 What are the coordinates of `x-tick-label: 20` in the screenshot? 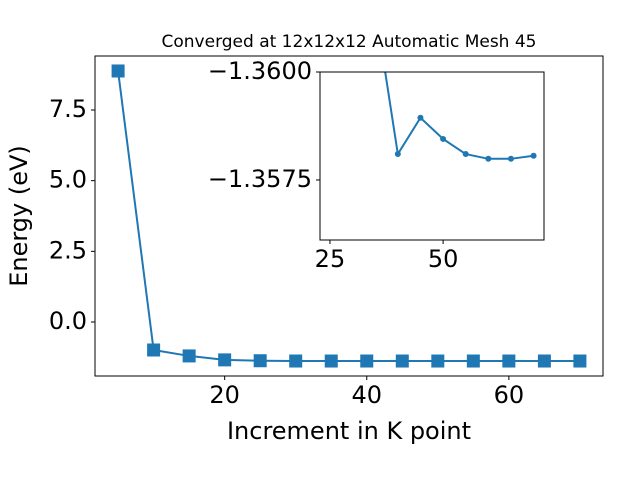 It's located at (224, 395).